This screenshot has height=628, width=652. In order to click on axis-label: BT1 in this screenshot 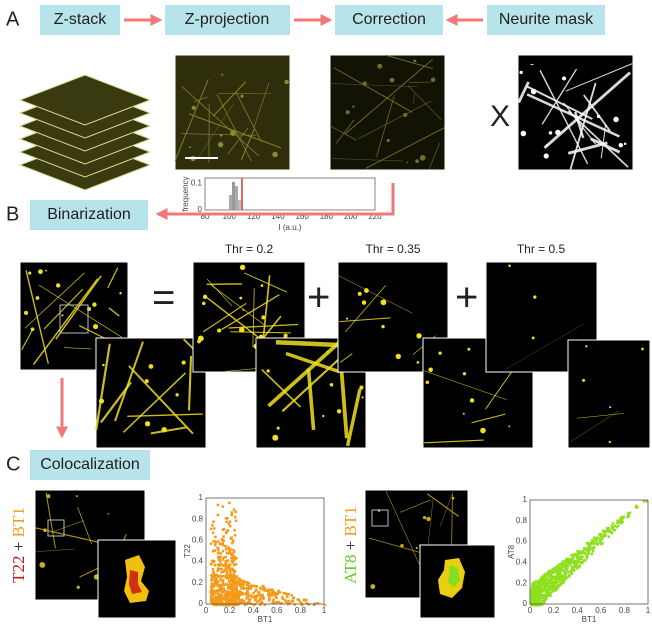, I will do `click(265, 619)`.